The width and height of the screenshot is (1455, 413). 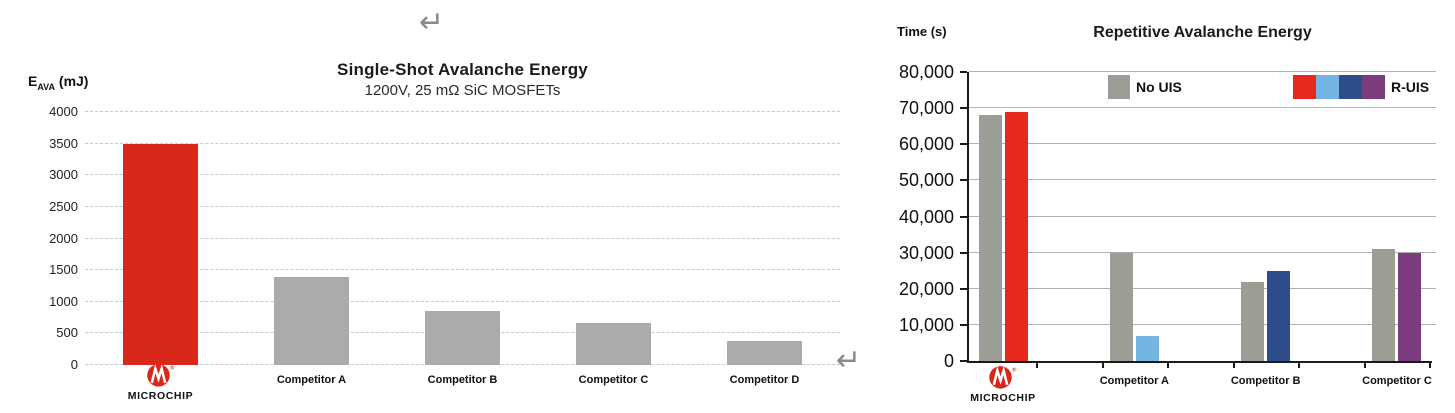 What do you see at coordinates (1279, 315) in the screenshot?
I see `bar-r-uis-competitor-b` at bounding box center [1279, 315].